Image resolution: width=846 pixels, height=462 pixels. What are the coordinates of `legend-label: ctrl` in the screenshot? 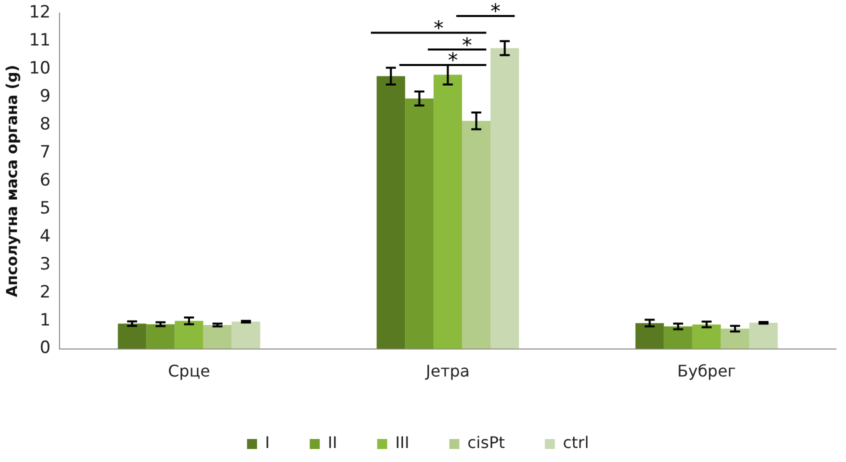 It's located at (575, 442).